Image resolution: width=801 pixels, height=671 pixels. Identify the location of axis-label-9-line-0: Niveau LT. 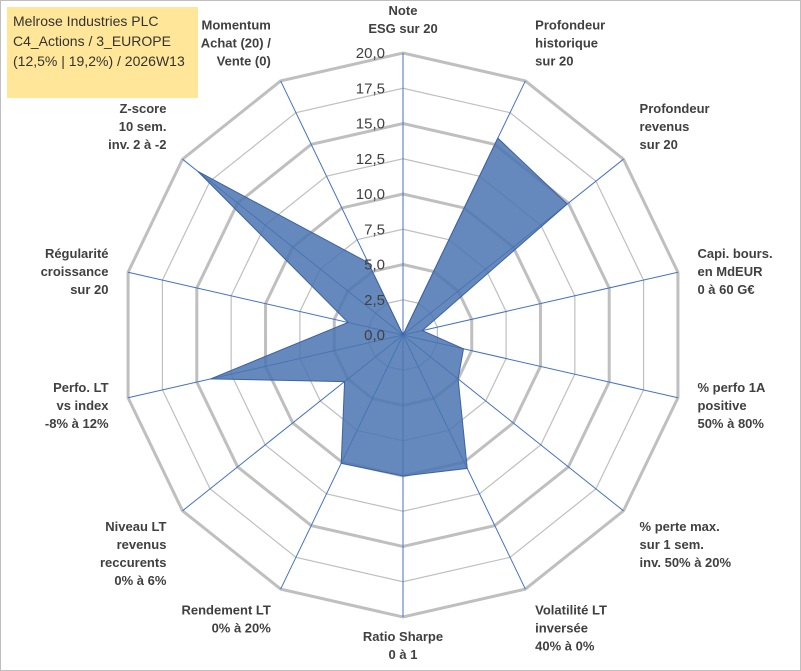
(135, 526).